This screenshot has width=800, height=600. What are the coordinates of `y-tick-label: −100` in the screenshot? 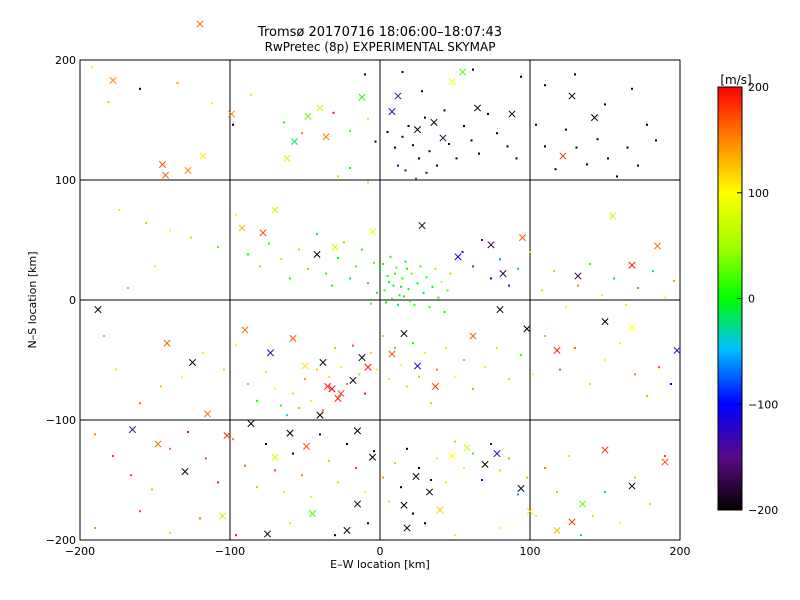 It's located at (61, 420).